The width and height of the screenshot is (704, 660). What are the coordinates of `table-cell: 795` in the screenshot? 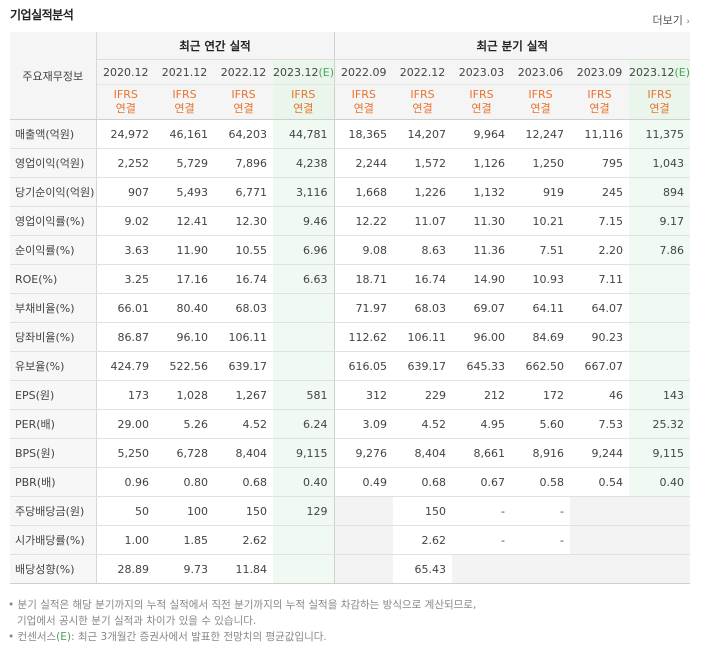 It's located at (599, 163).